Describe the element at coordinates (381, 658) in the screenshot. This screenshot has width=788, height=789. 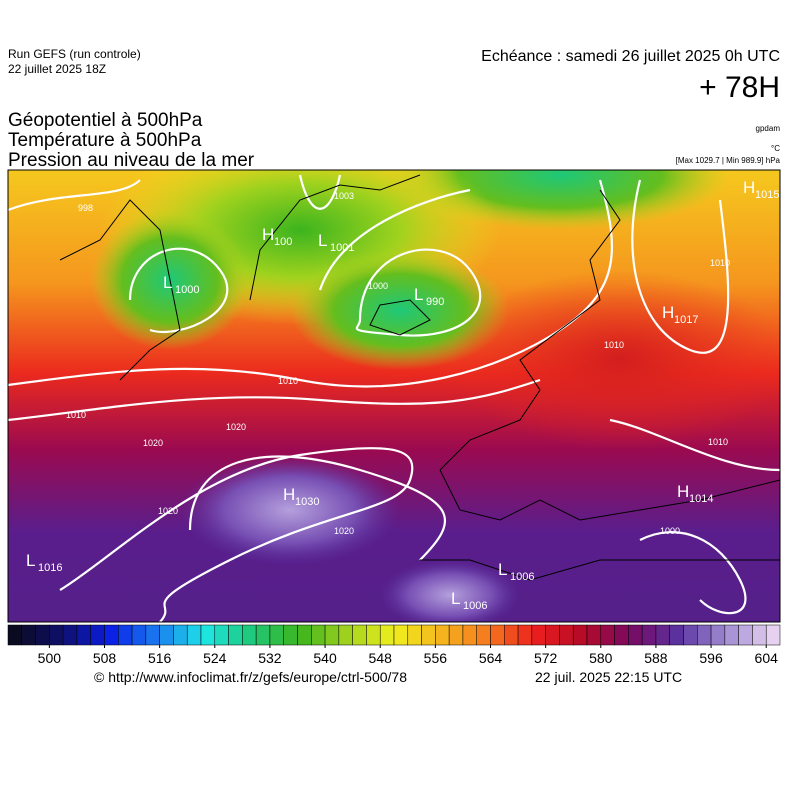
I see `colorbar-tick-label: 548` at that location.